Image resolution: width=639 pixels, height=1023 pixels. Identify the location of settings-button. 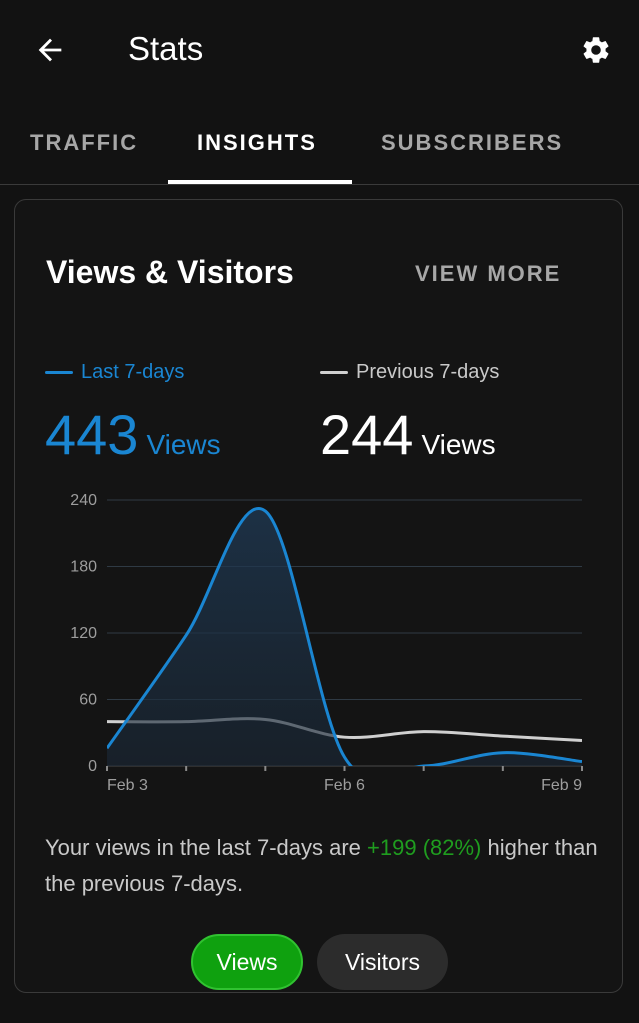
(596, 50).